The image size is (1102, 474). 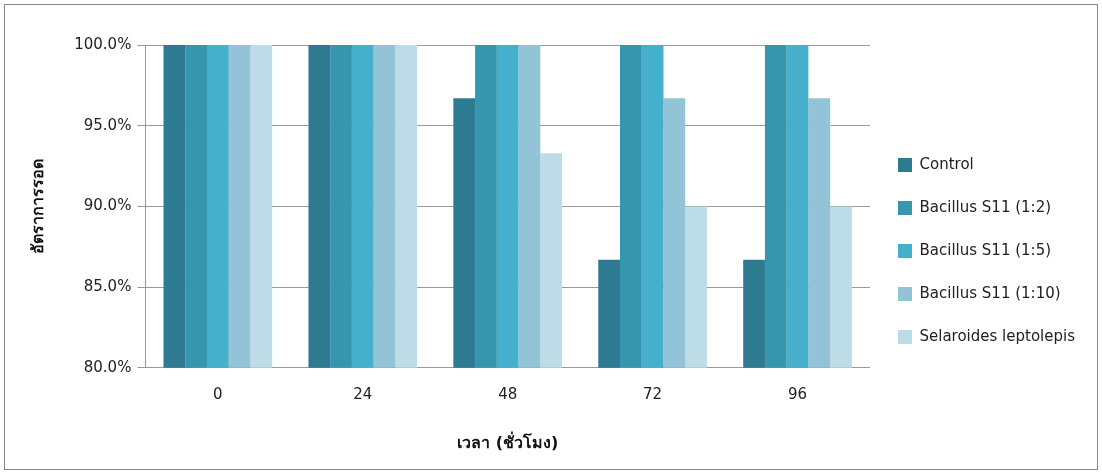 I want to click on x-tick-label: 0, so click(x=218, y=393).